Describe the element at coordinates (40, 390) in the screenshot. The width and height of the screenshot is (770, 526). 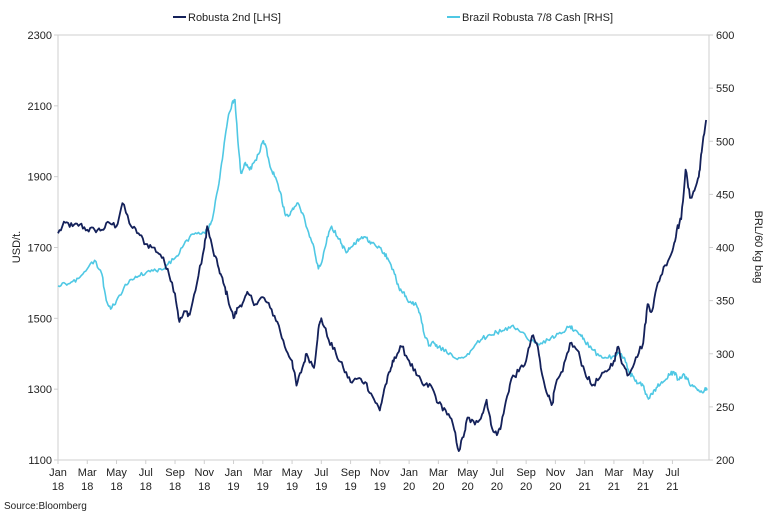
I see `y-tick-left-label: 1300` at that location.